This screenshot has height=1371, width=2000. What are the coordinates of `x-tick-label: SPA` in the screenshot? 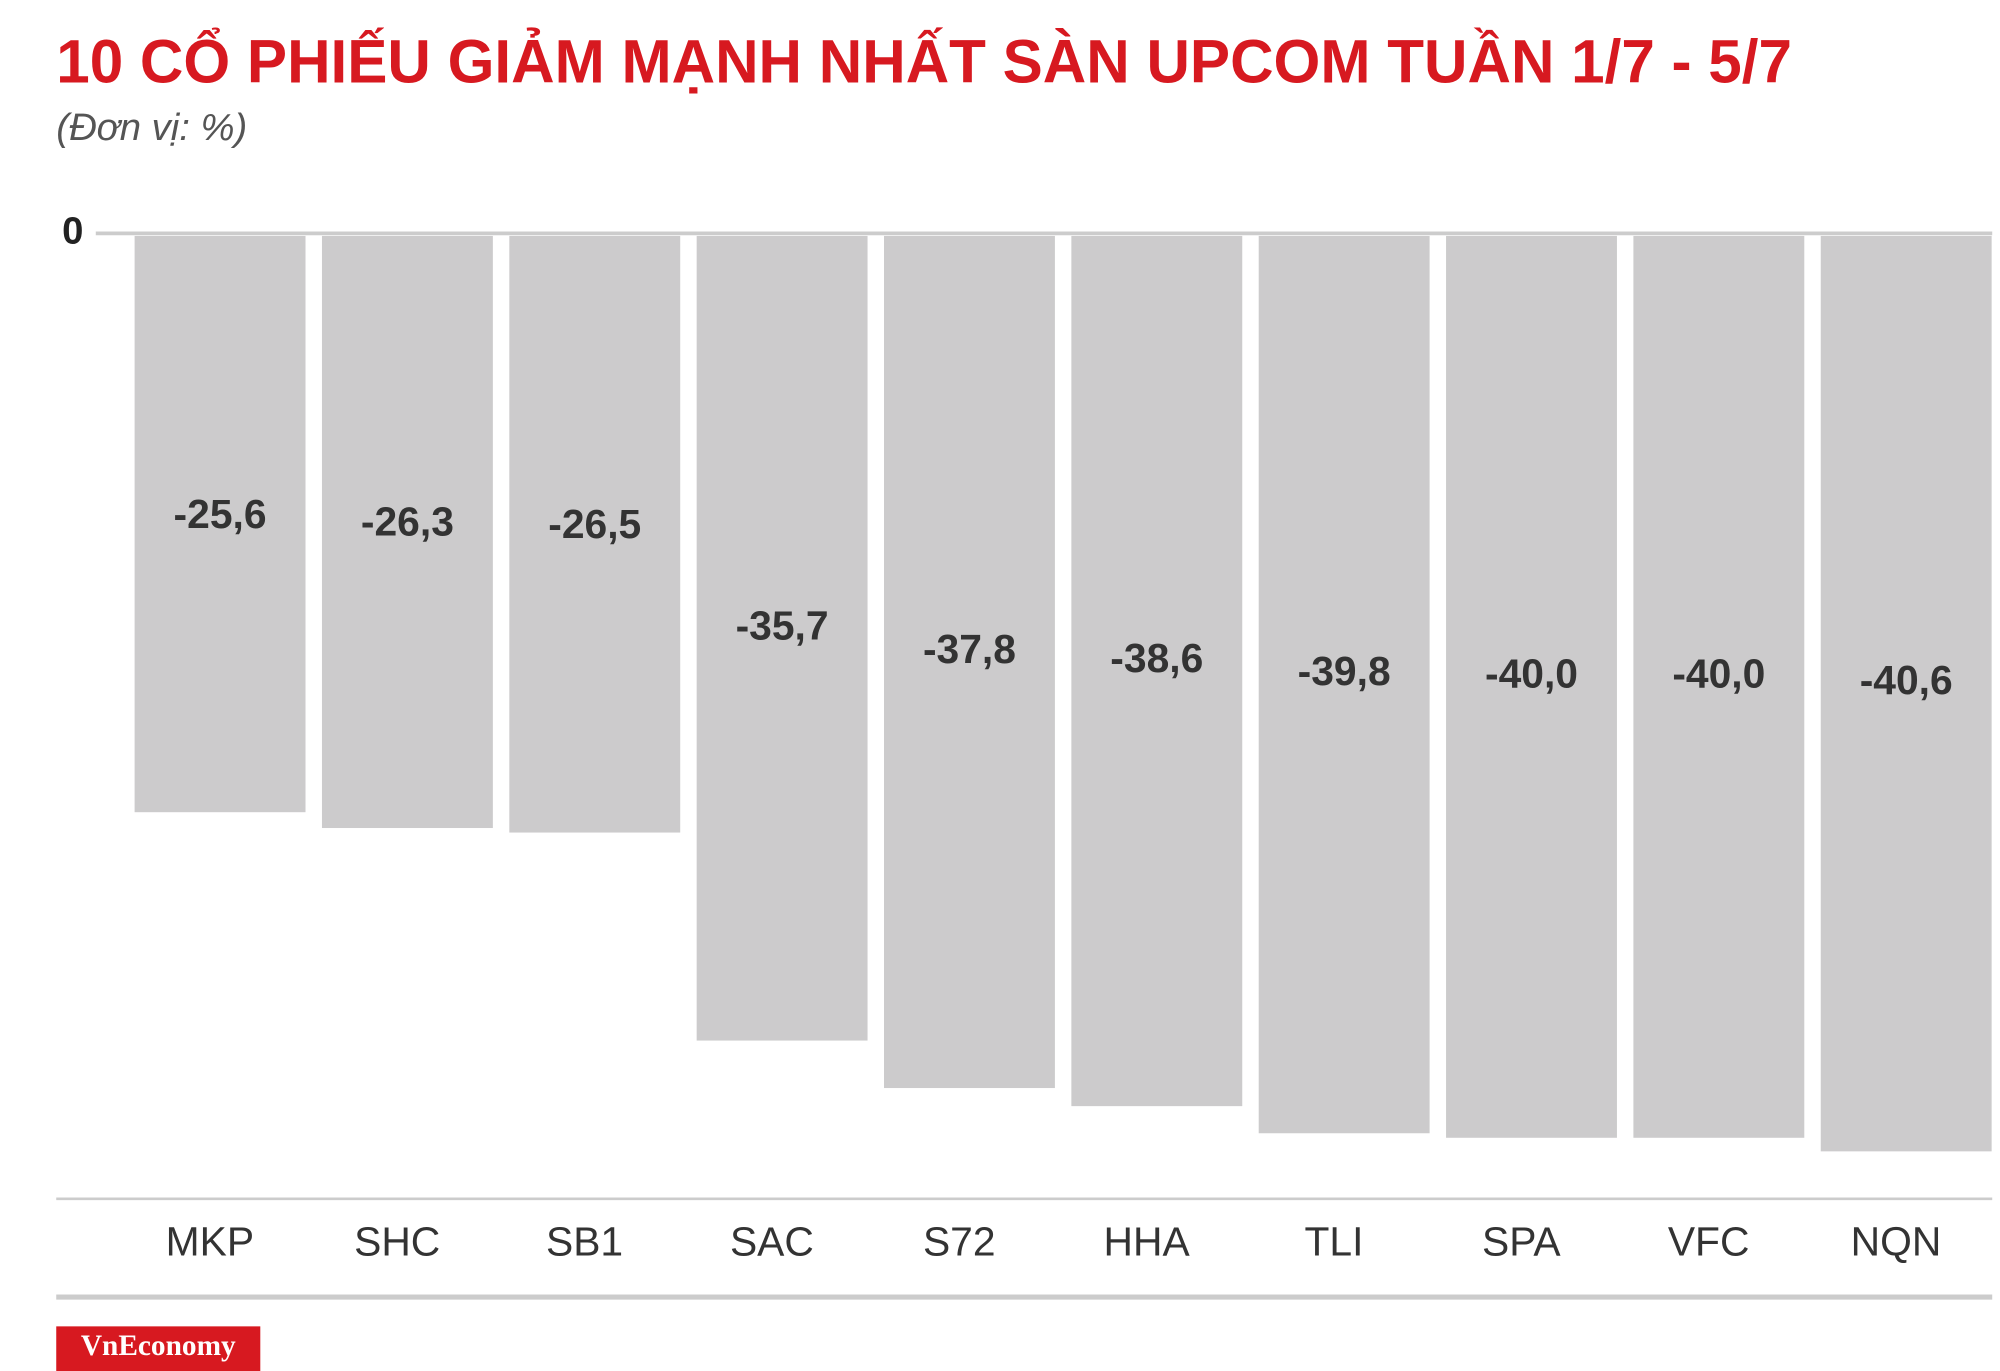 It's located at (1521, 1242).